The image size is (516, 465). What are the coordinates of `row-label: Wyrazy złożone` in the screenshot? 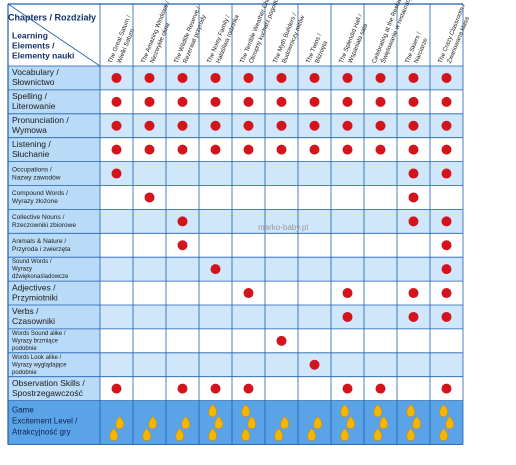 It's located at (35, 201).